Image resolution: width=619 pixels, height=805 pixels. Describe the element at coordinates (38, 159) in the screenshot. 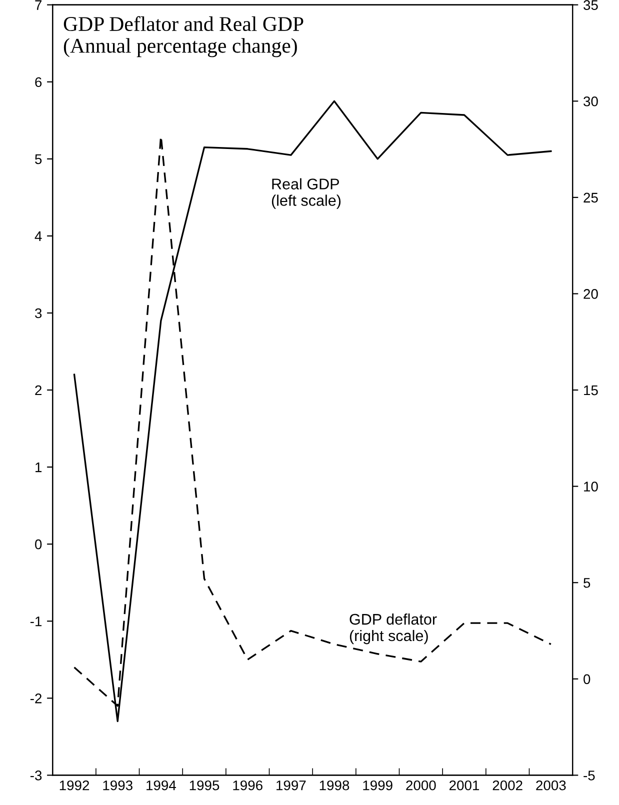

I see `y-tick-label: 5` at that location.